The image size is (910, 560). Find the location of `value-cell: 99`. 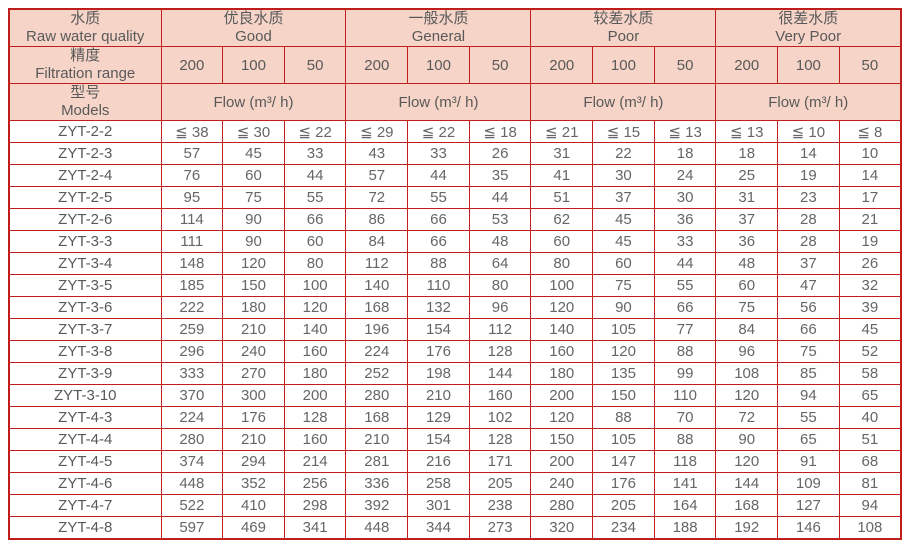

value-cell: 99 is located at coordinates (685, 373).